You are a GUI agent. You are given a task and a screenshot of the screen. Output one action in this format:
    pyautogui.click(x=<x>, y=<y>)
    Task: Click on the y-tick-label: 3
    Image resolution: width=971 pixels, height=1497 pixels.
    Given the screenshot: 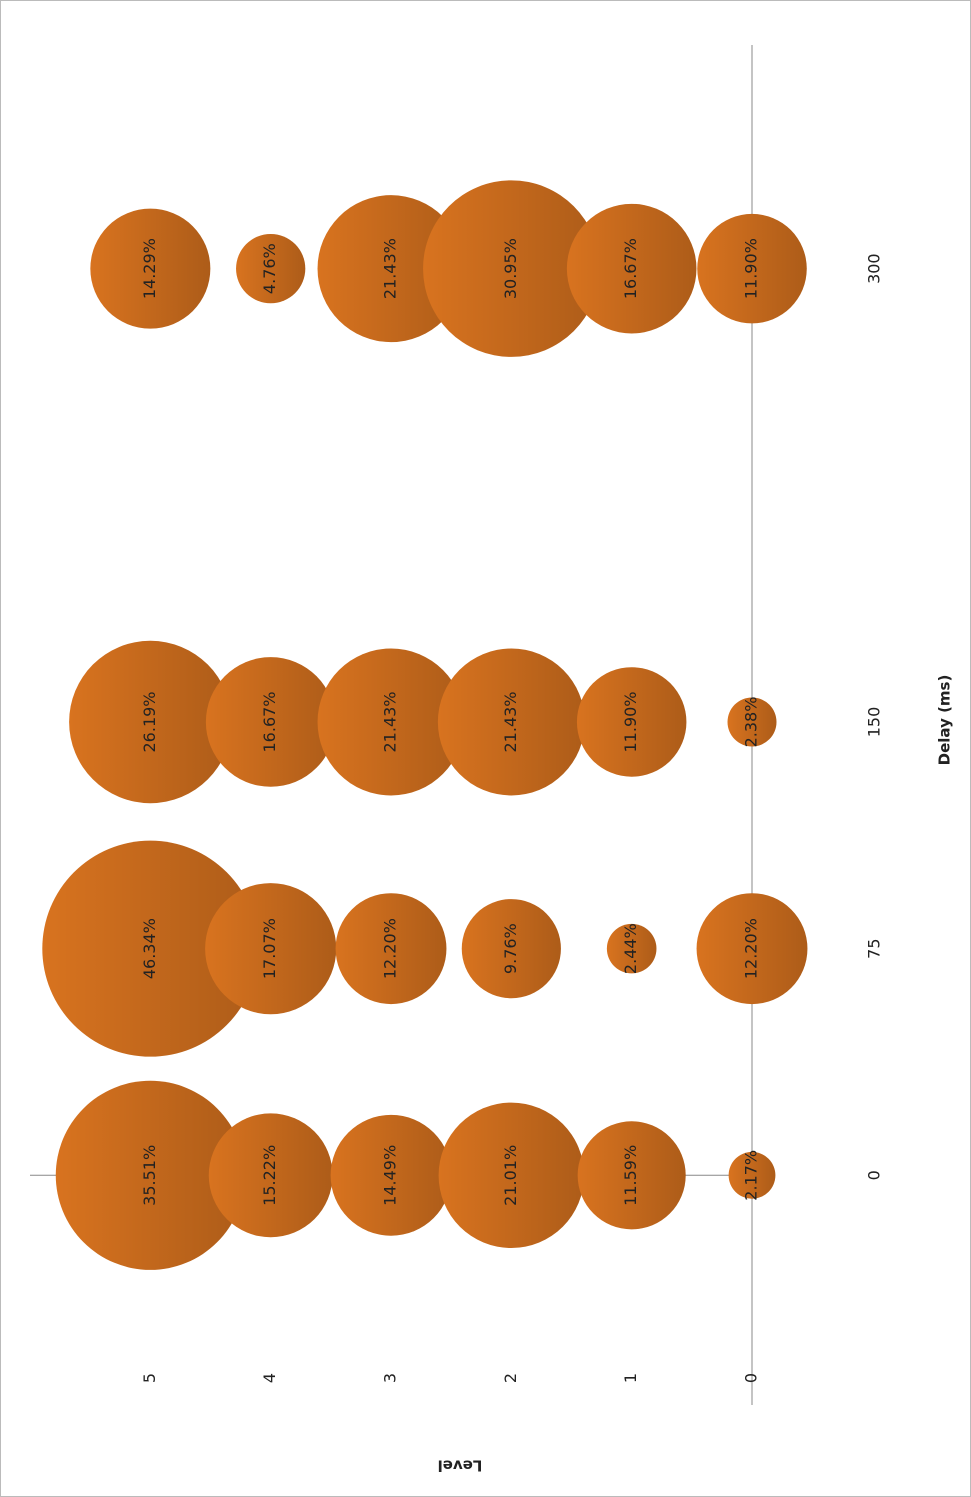 What is the action you would take?
    pyautogui.click(x=390, y=1378)
    